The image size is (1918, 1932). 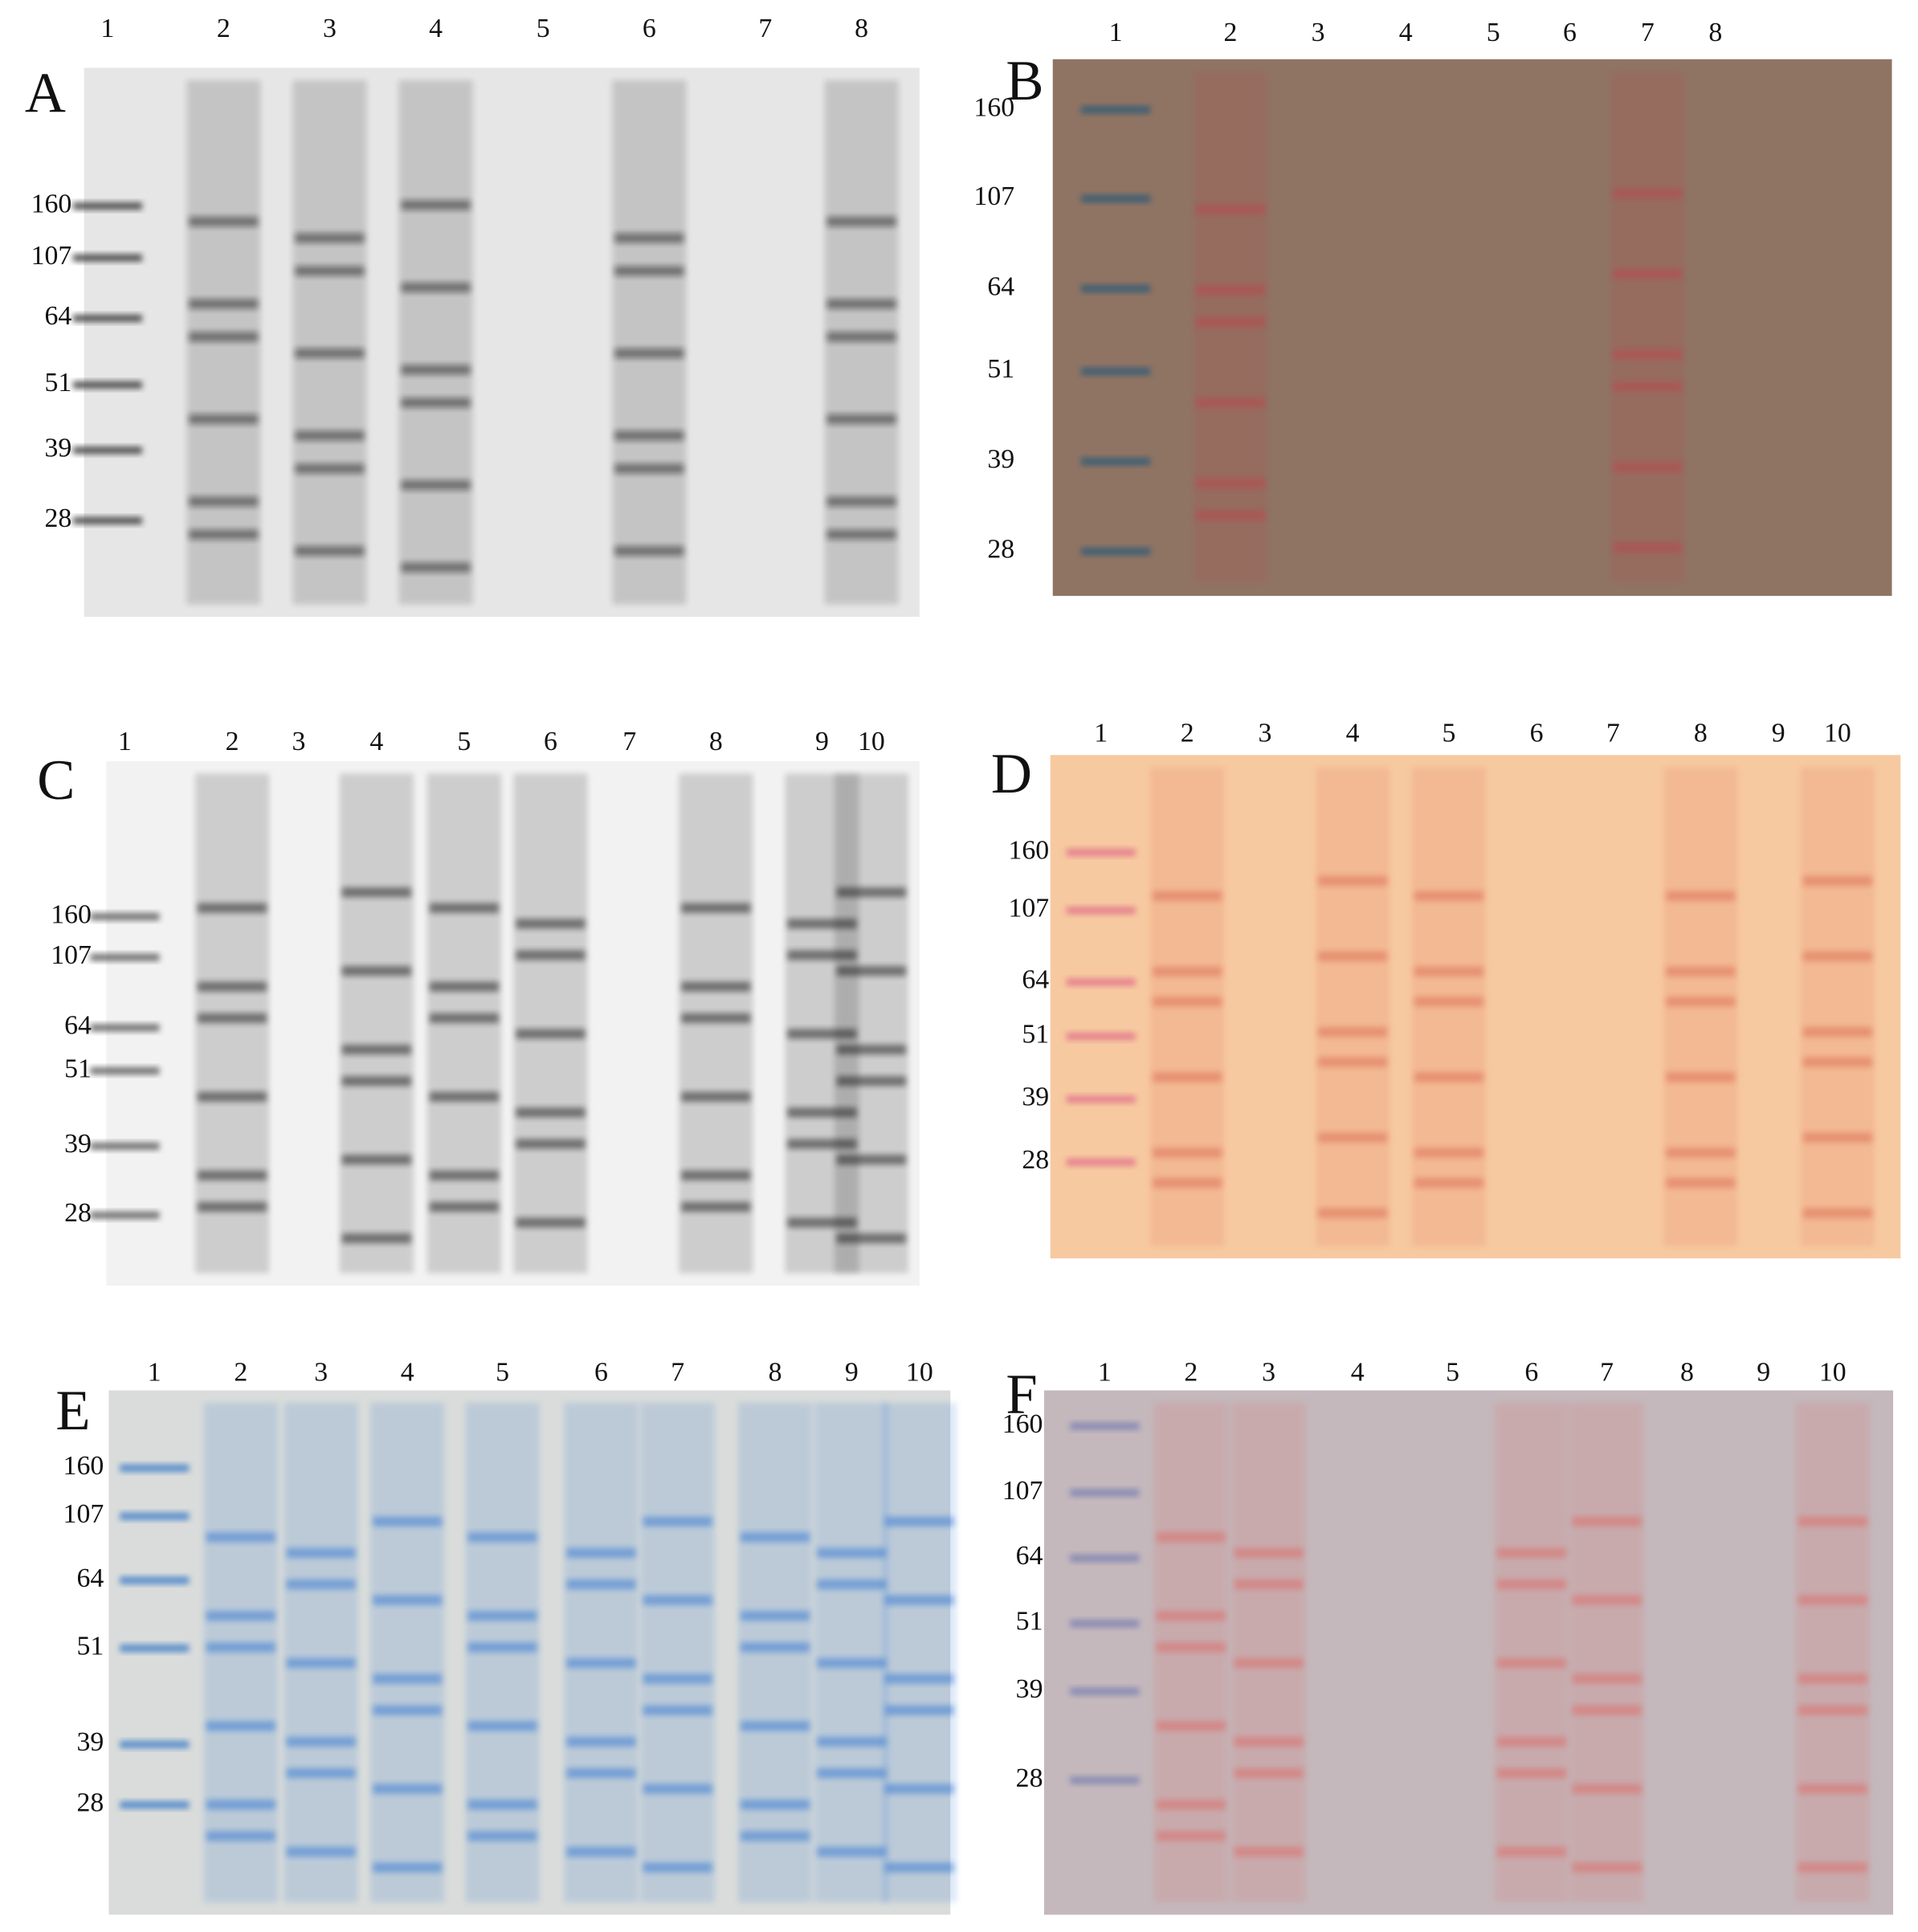 What do you see at coordinates (1023, 1424) in the screenshot?
I see `marker-label: 160` at bounding box center [1023, 1424].